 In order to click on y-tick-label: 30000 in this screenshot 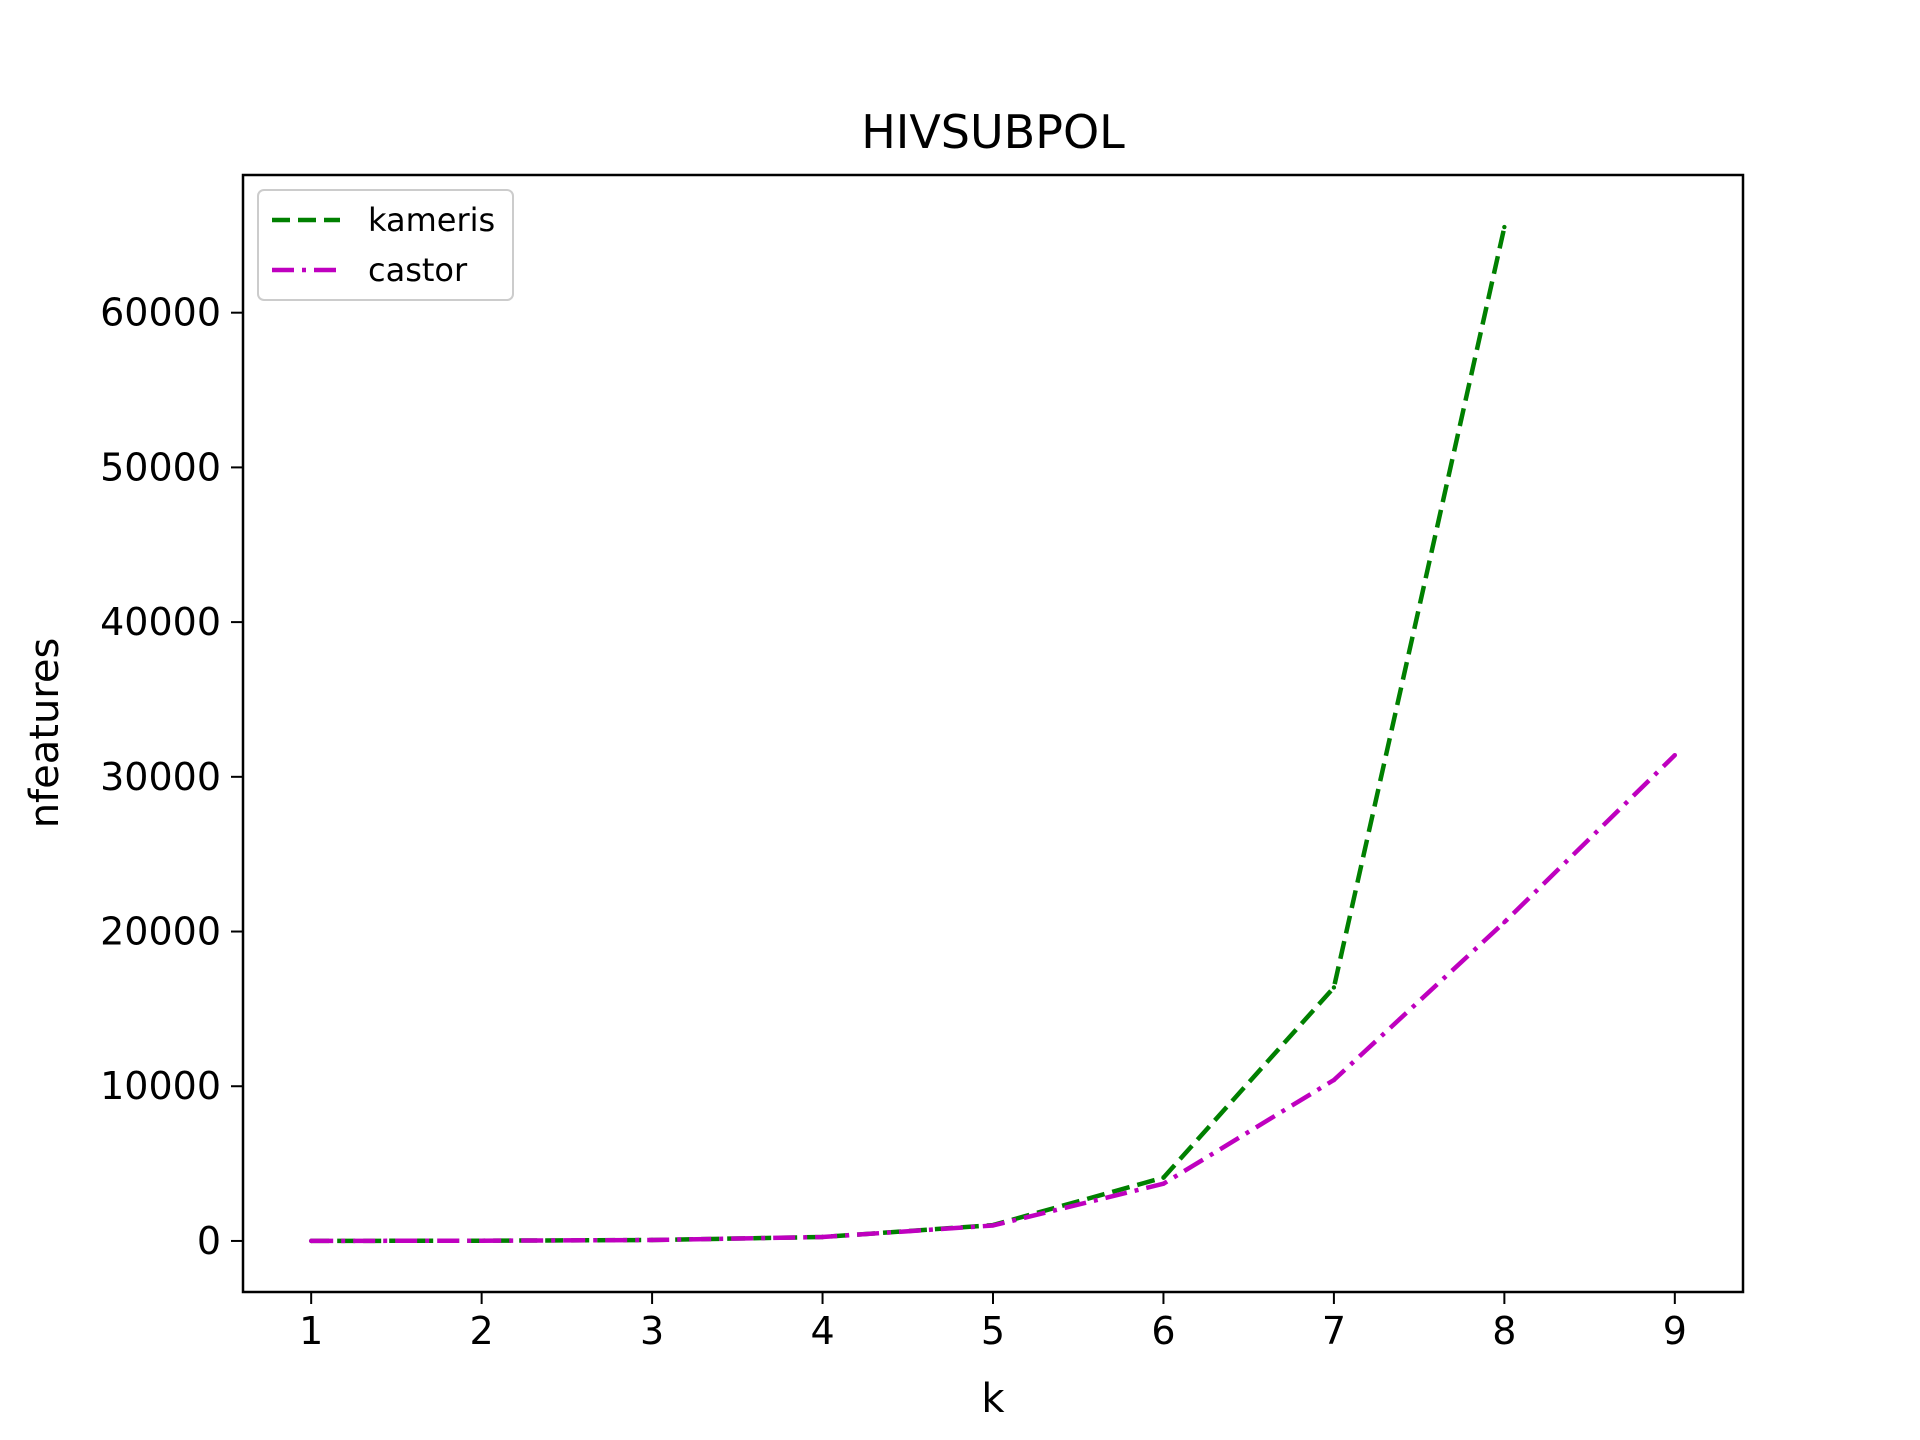, I will do `click(160, 777)`.